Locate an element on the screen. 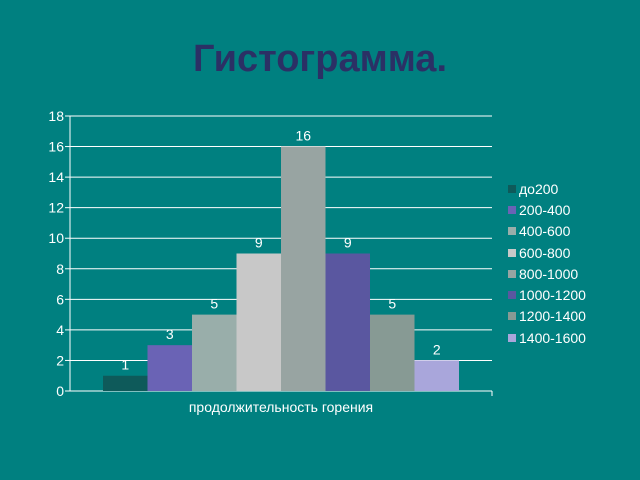  y-tick-label: 2 is located at coordinates (60, 360).